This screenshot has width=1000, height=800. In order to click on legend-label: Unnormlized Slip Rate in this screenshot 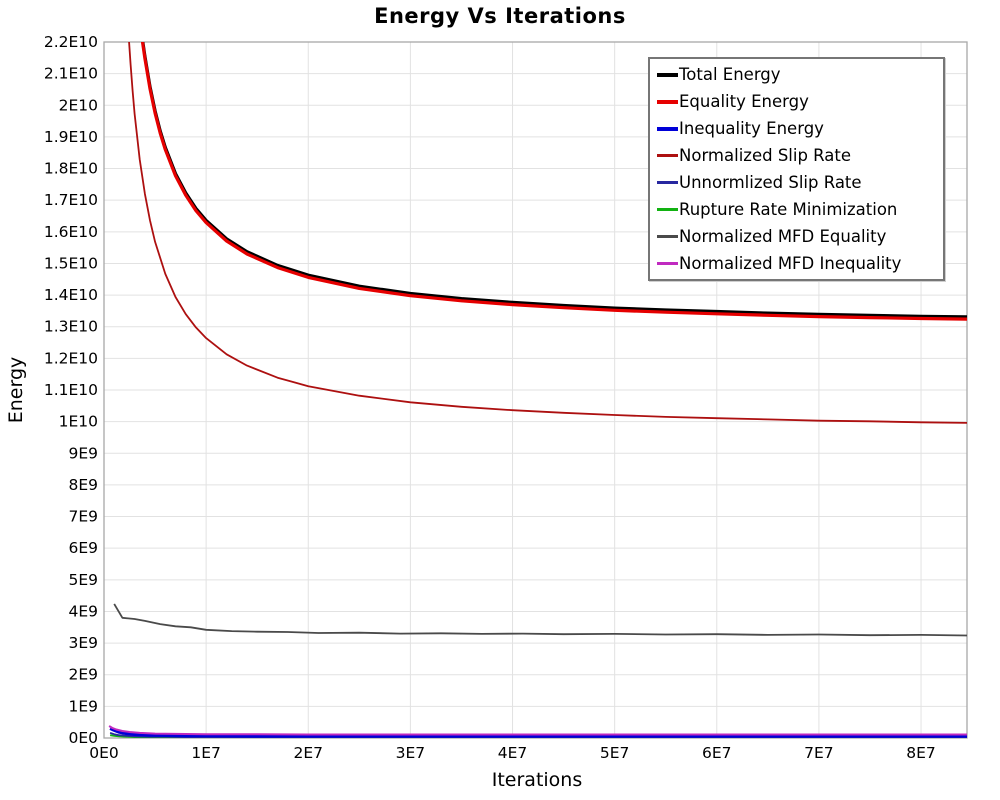, I will do `click(770, 182)`.